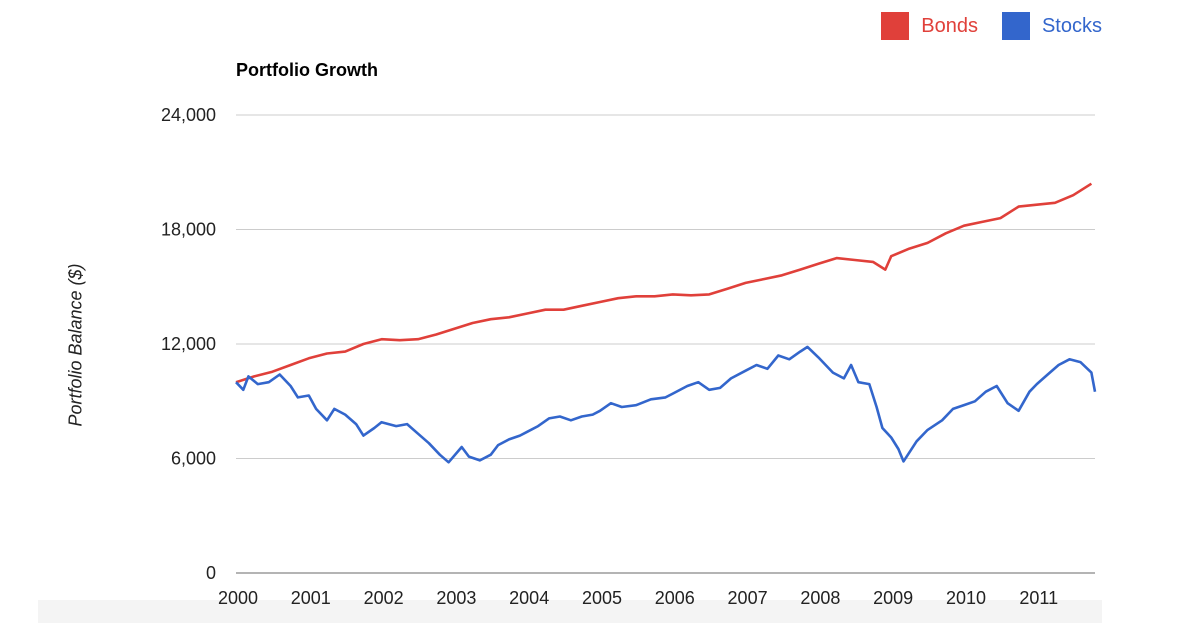  What do you see at coordinates (307, 70) in the screenshot?
I see `chart-title: Portfolio Growth` at bounding box center [307, 70].